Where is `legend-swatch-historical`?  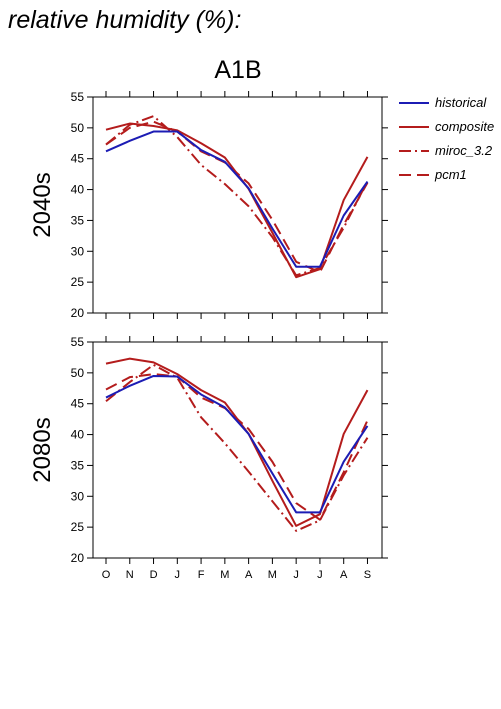 legend-swatch-historical is located at coordinates (414, 103).